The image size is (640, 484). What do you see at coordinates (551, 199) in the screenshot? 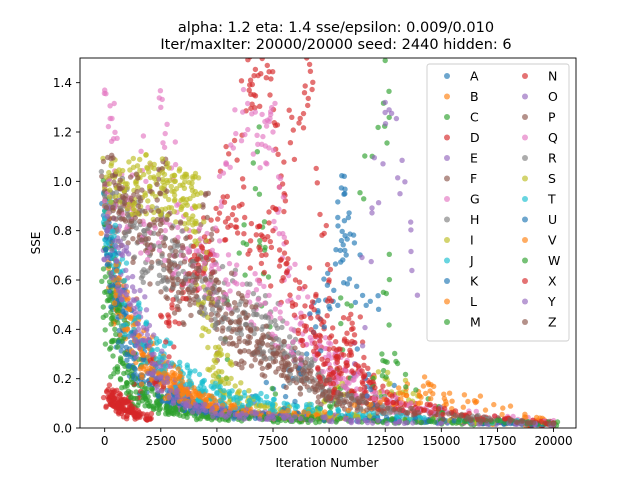
I see `legend-label-T: T` at bounding box center [551, 199].